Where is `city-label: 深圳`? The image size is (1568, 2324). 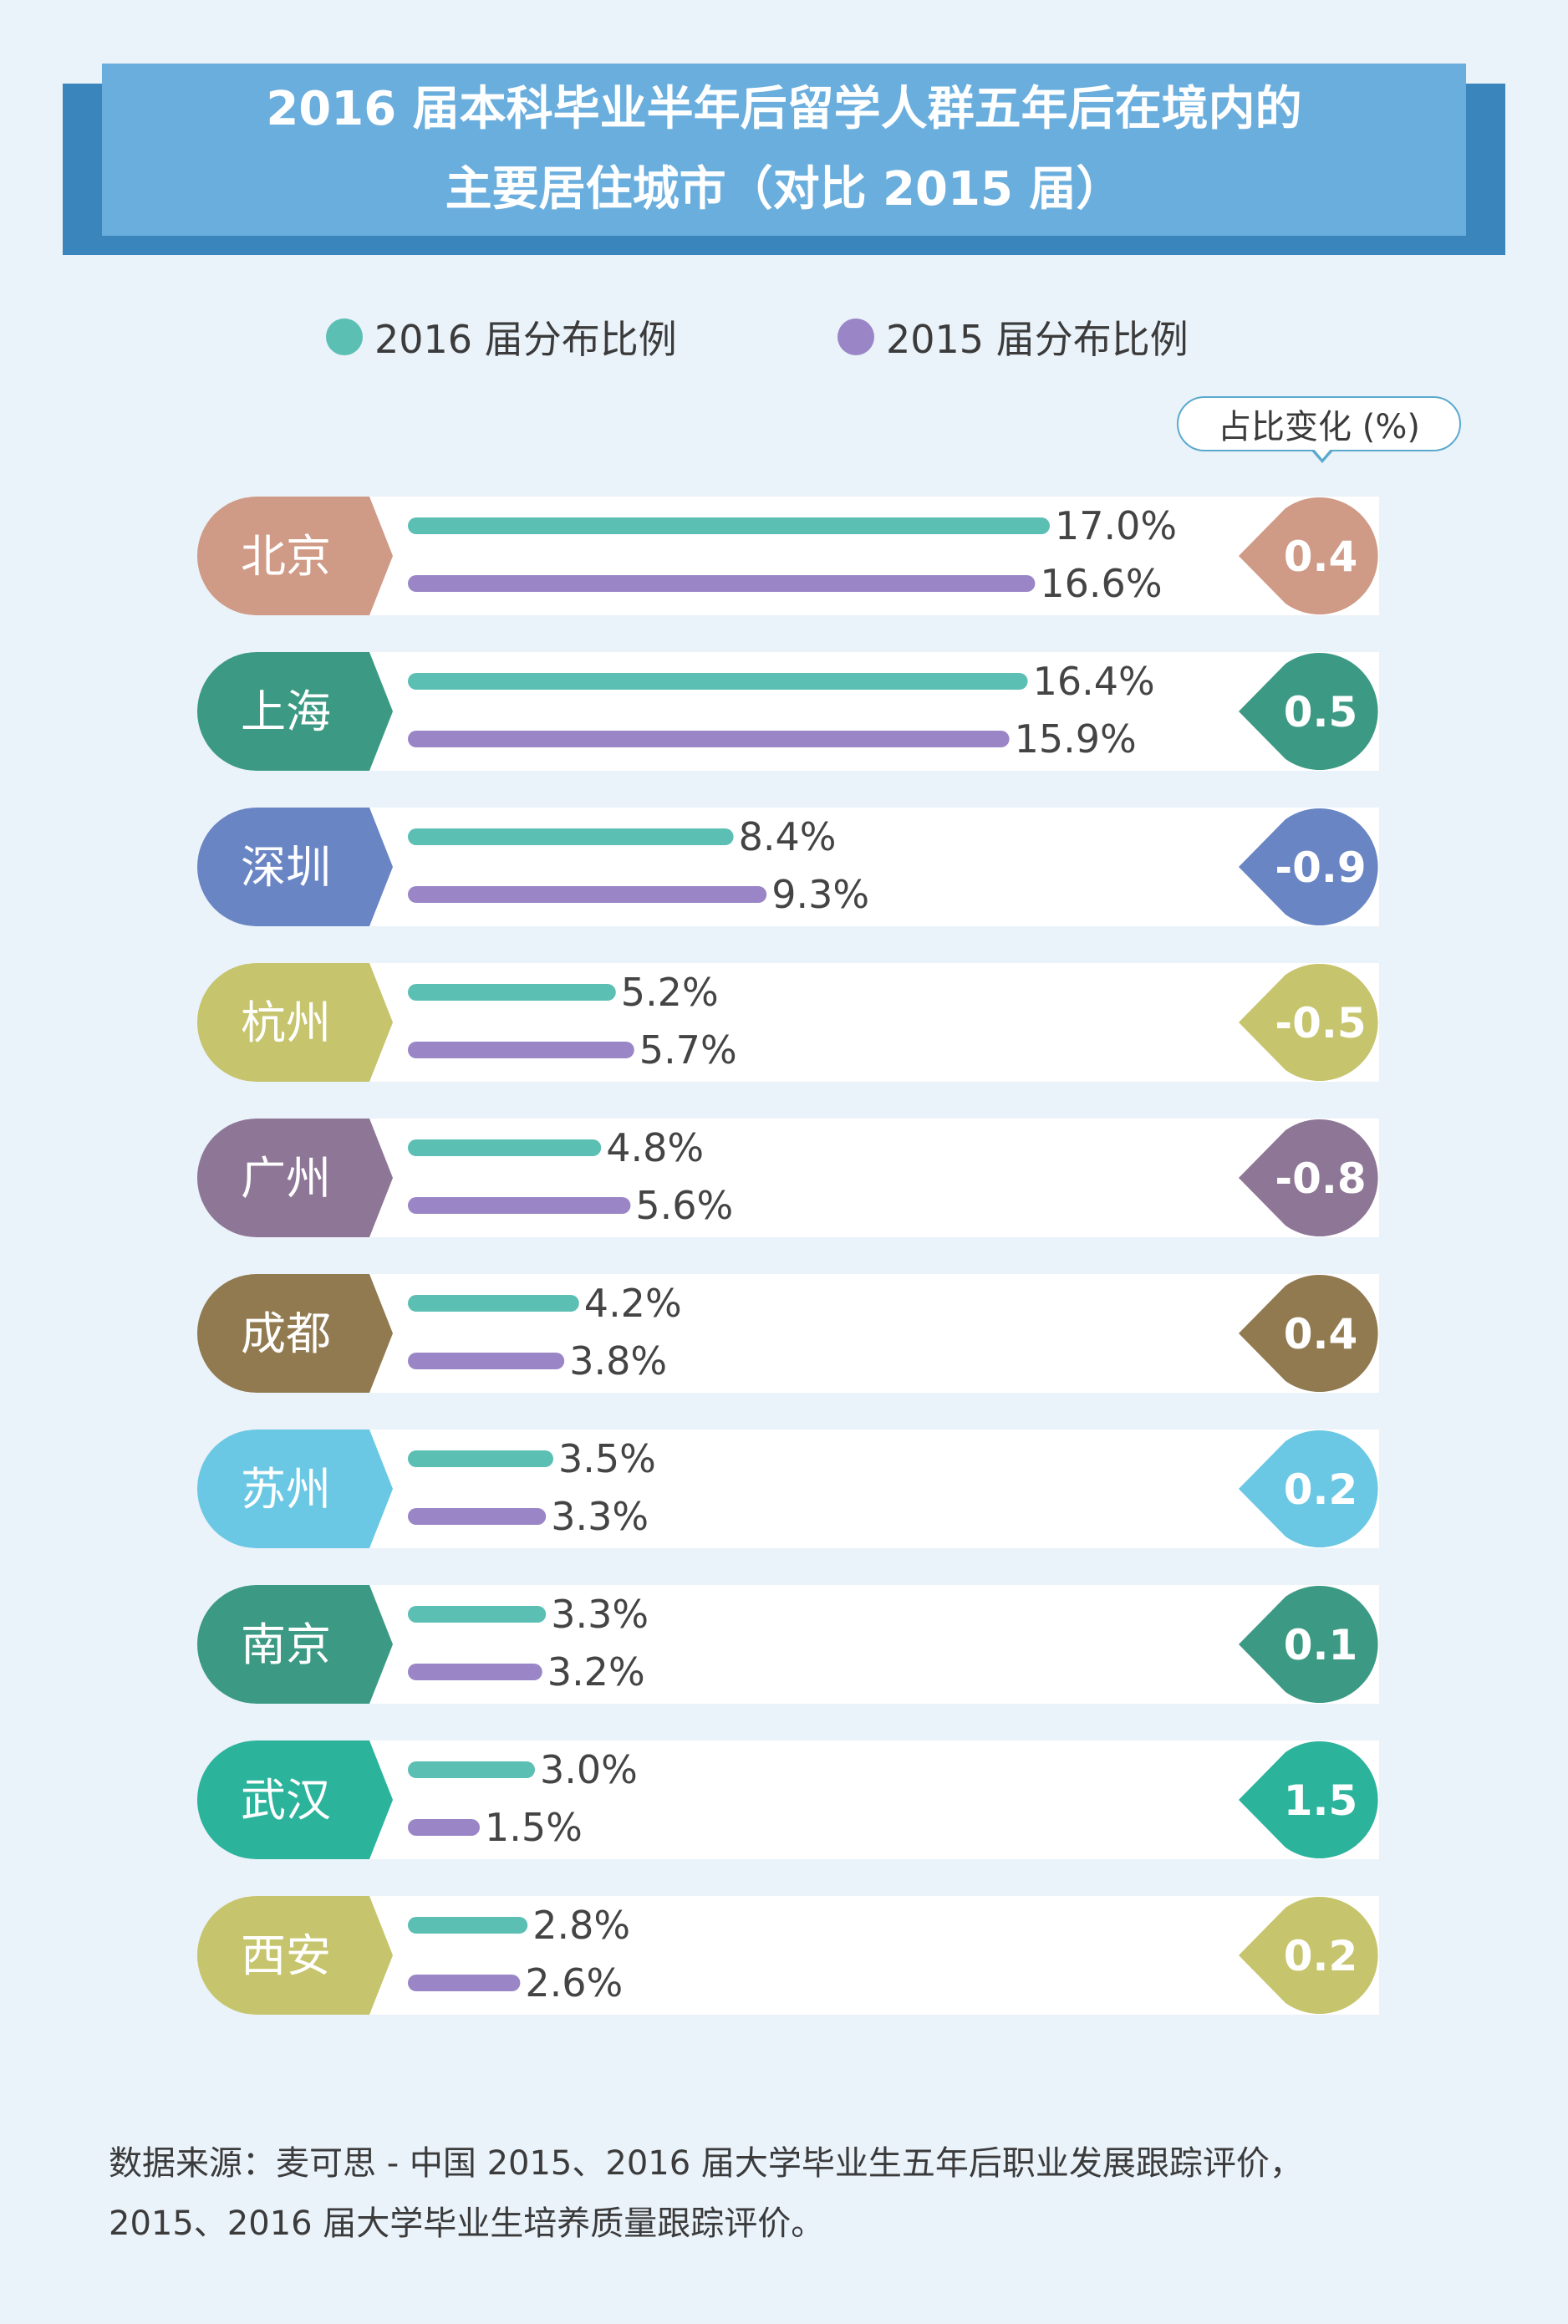
city-label: 深圳 is located at coordinates (286, 867).